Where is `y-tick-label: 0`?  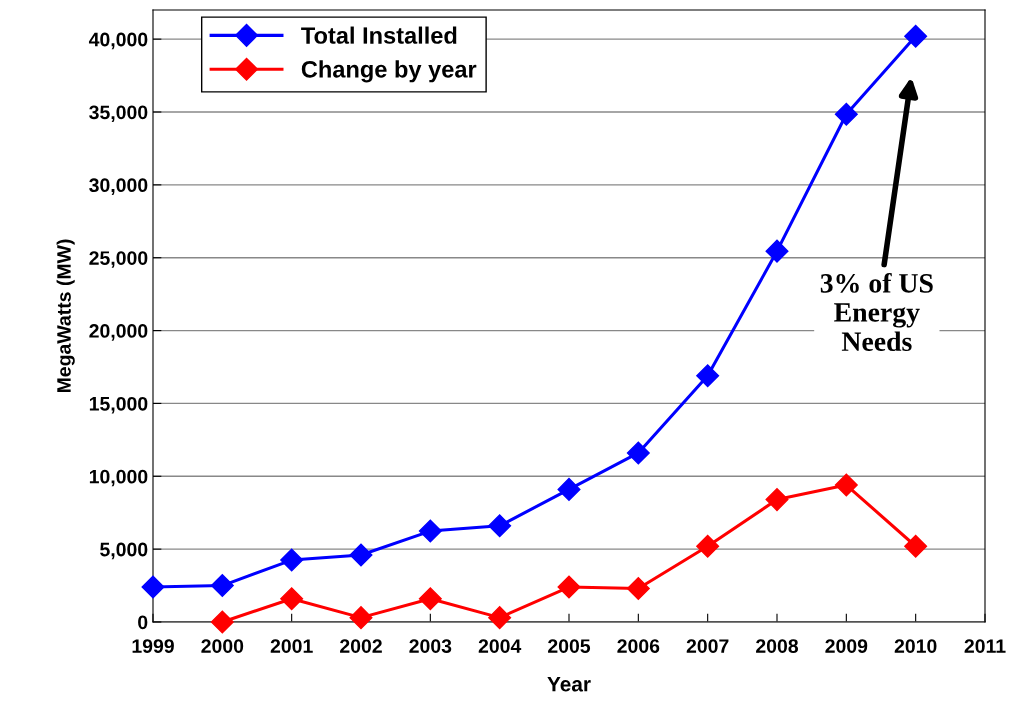
y-tick-label: 0 is located at coordinates (143, 622).